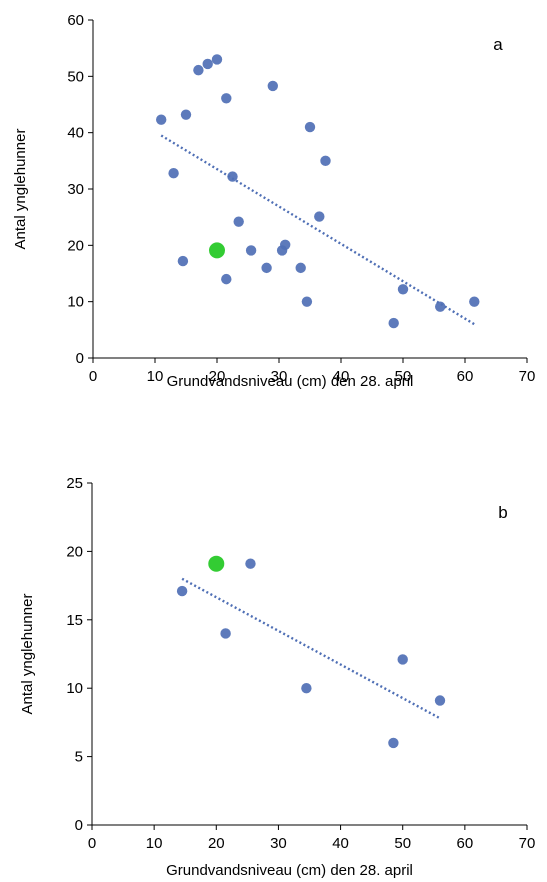 The image size is (547, 882). What do you see at coordinates (74, 620) in the screenshot?
I see `y-tick-label: 15` at bounding box center [74, 620].